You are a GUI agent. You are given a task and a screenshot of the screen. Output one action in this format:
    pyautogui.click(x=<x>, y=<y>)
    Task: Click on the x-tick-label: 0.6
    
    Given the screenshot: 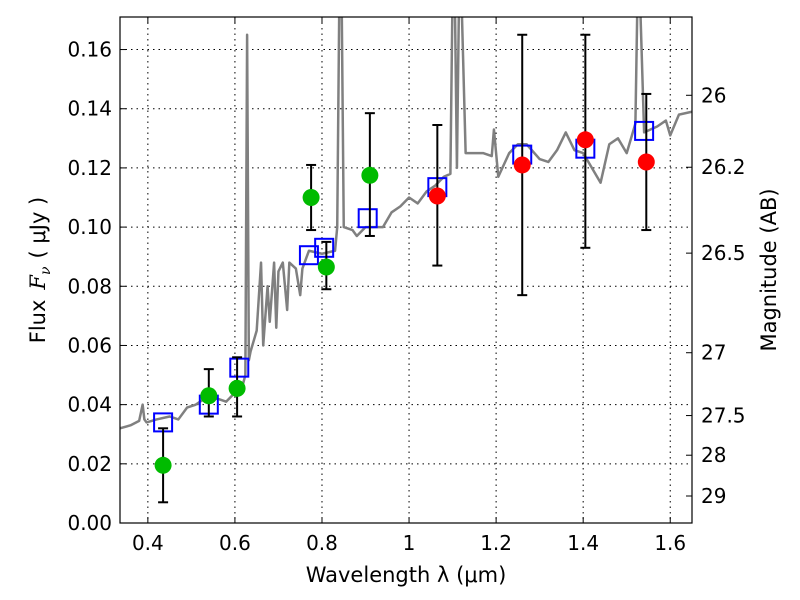 What is the action you would take?
    pyautogui.click(x=235, y=543)
    